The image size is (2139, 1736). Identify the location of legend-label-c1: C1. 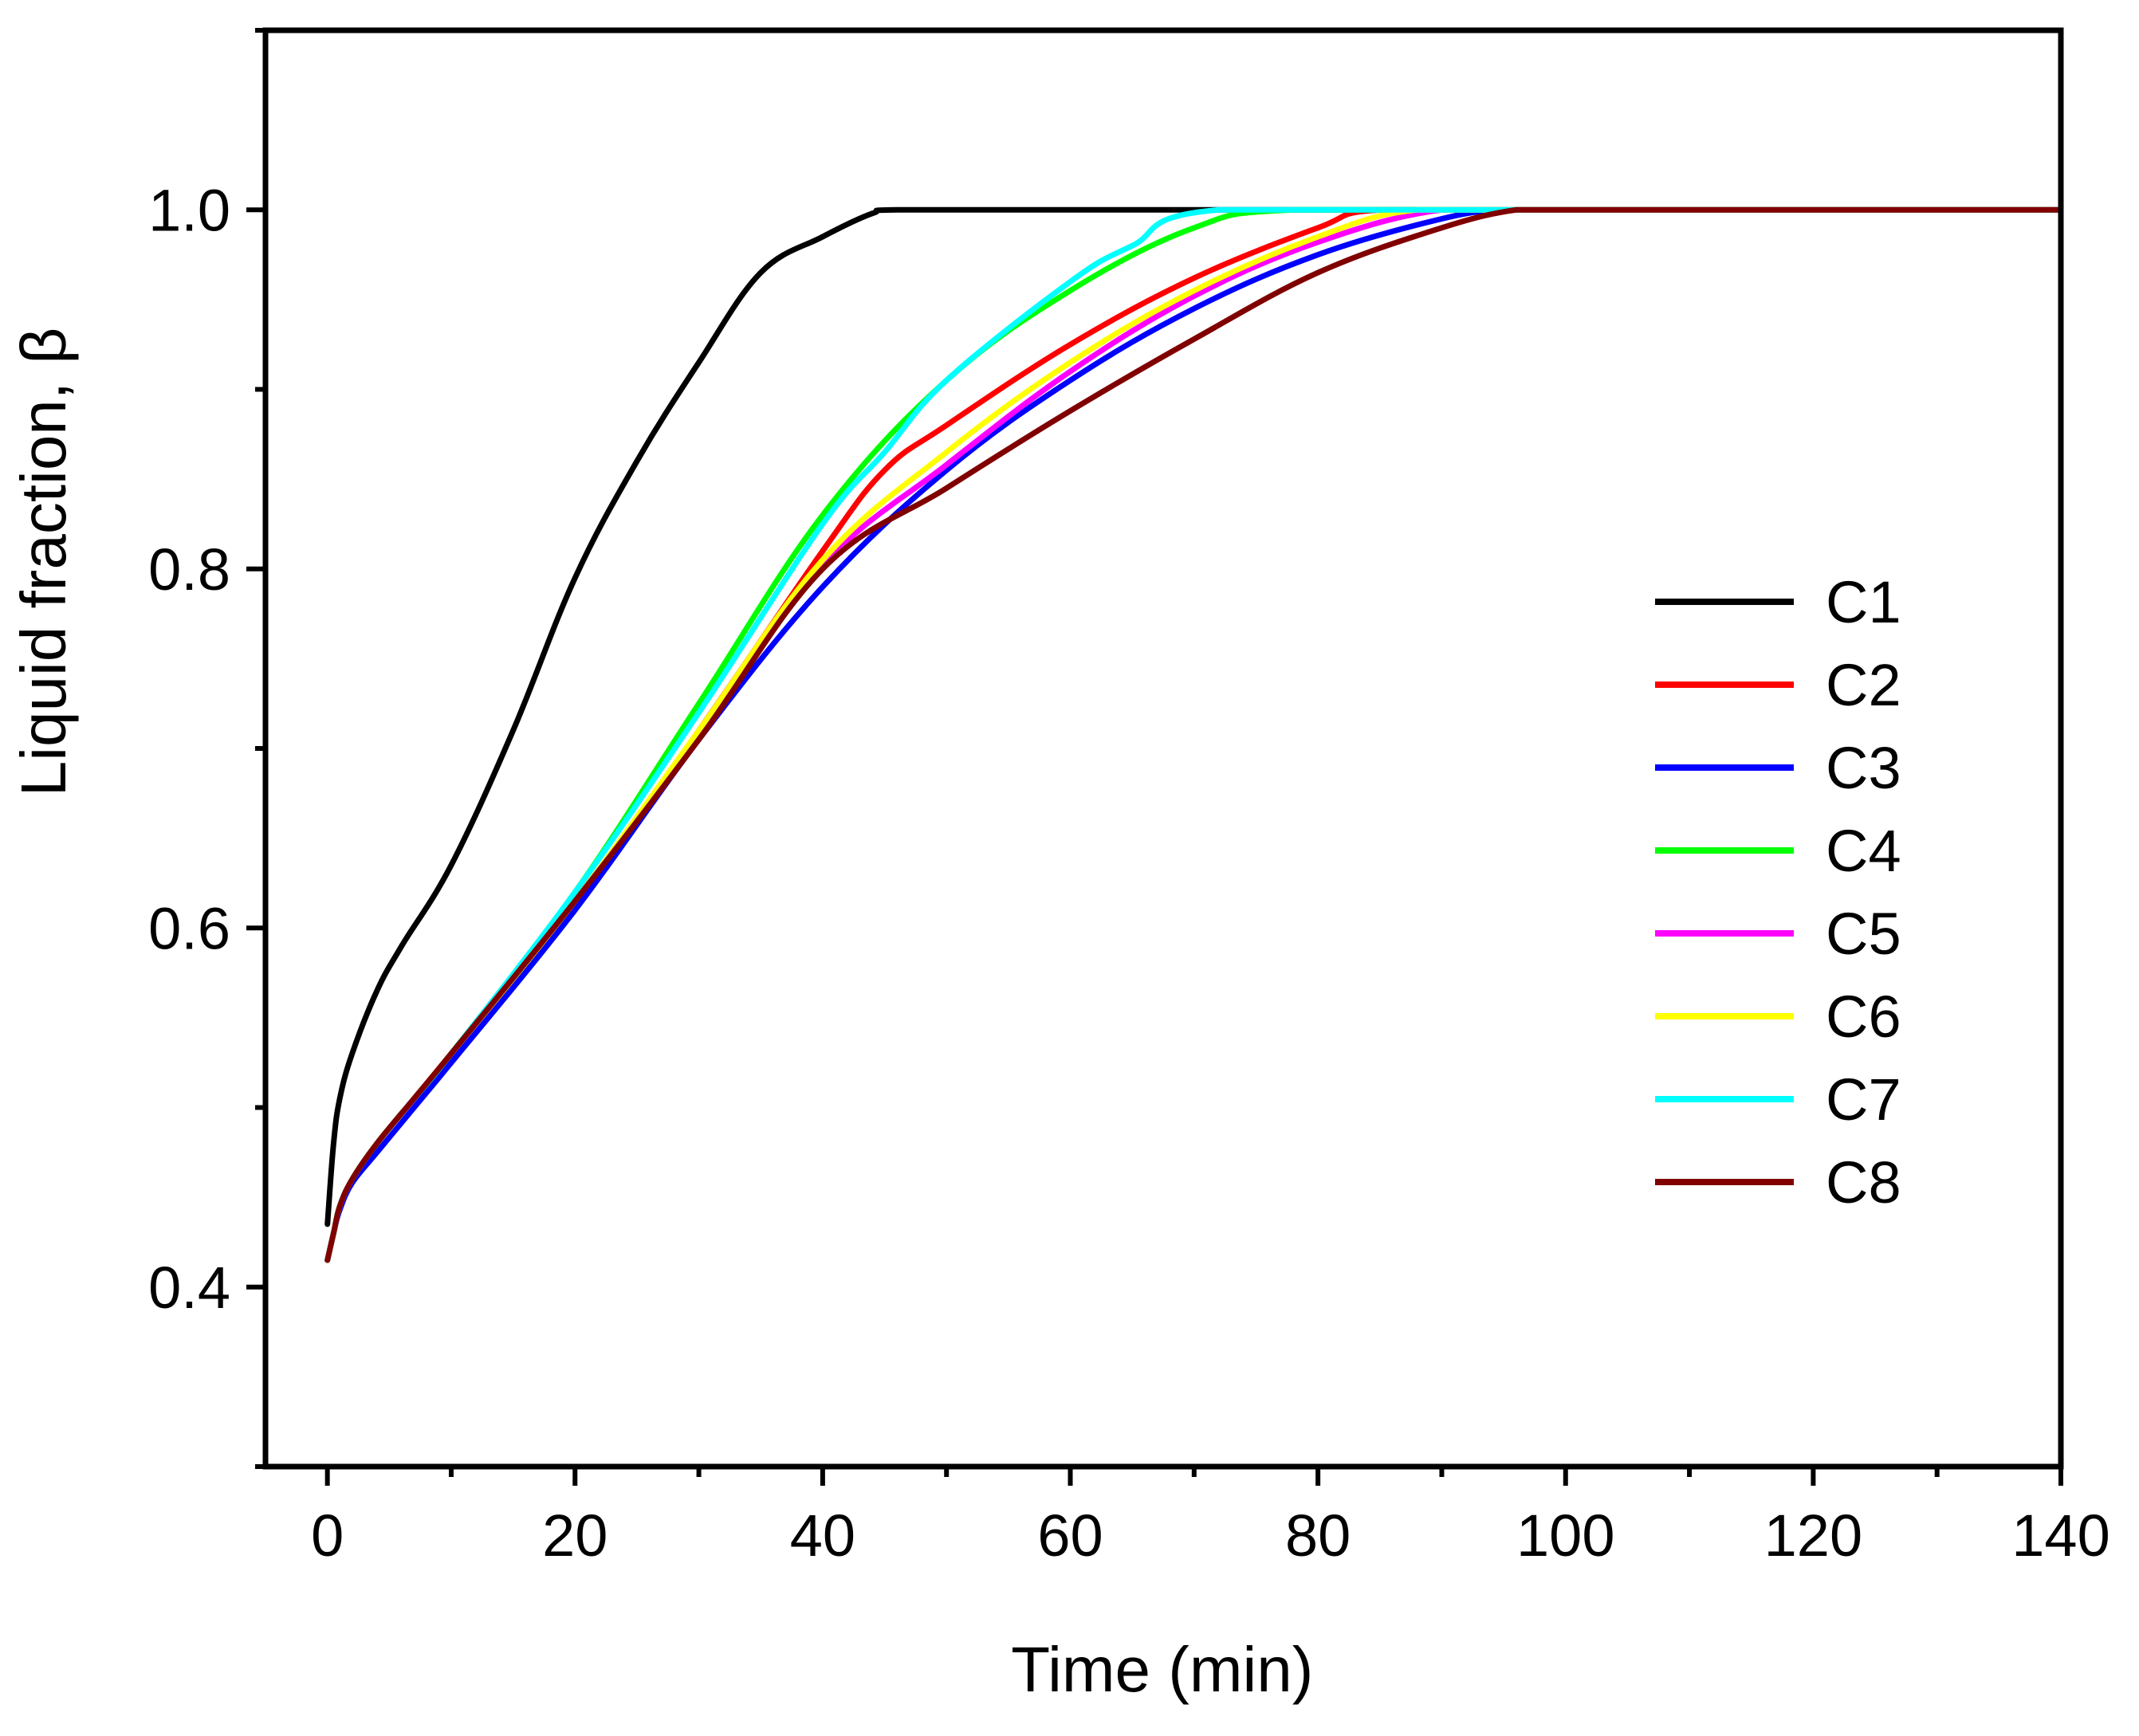
(1863, 602).